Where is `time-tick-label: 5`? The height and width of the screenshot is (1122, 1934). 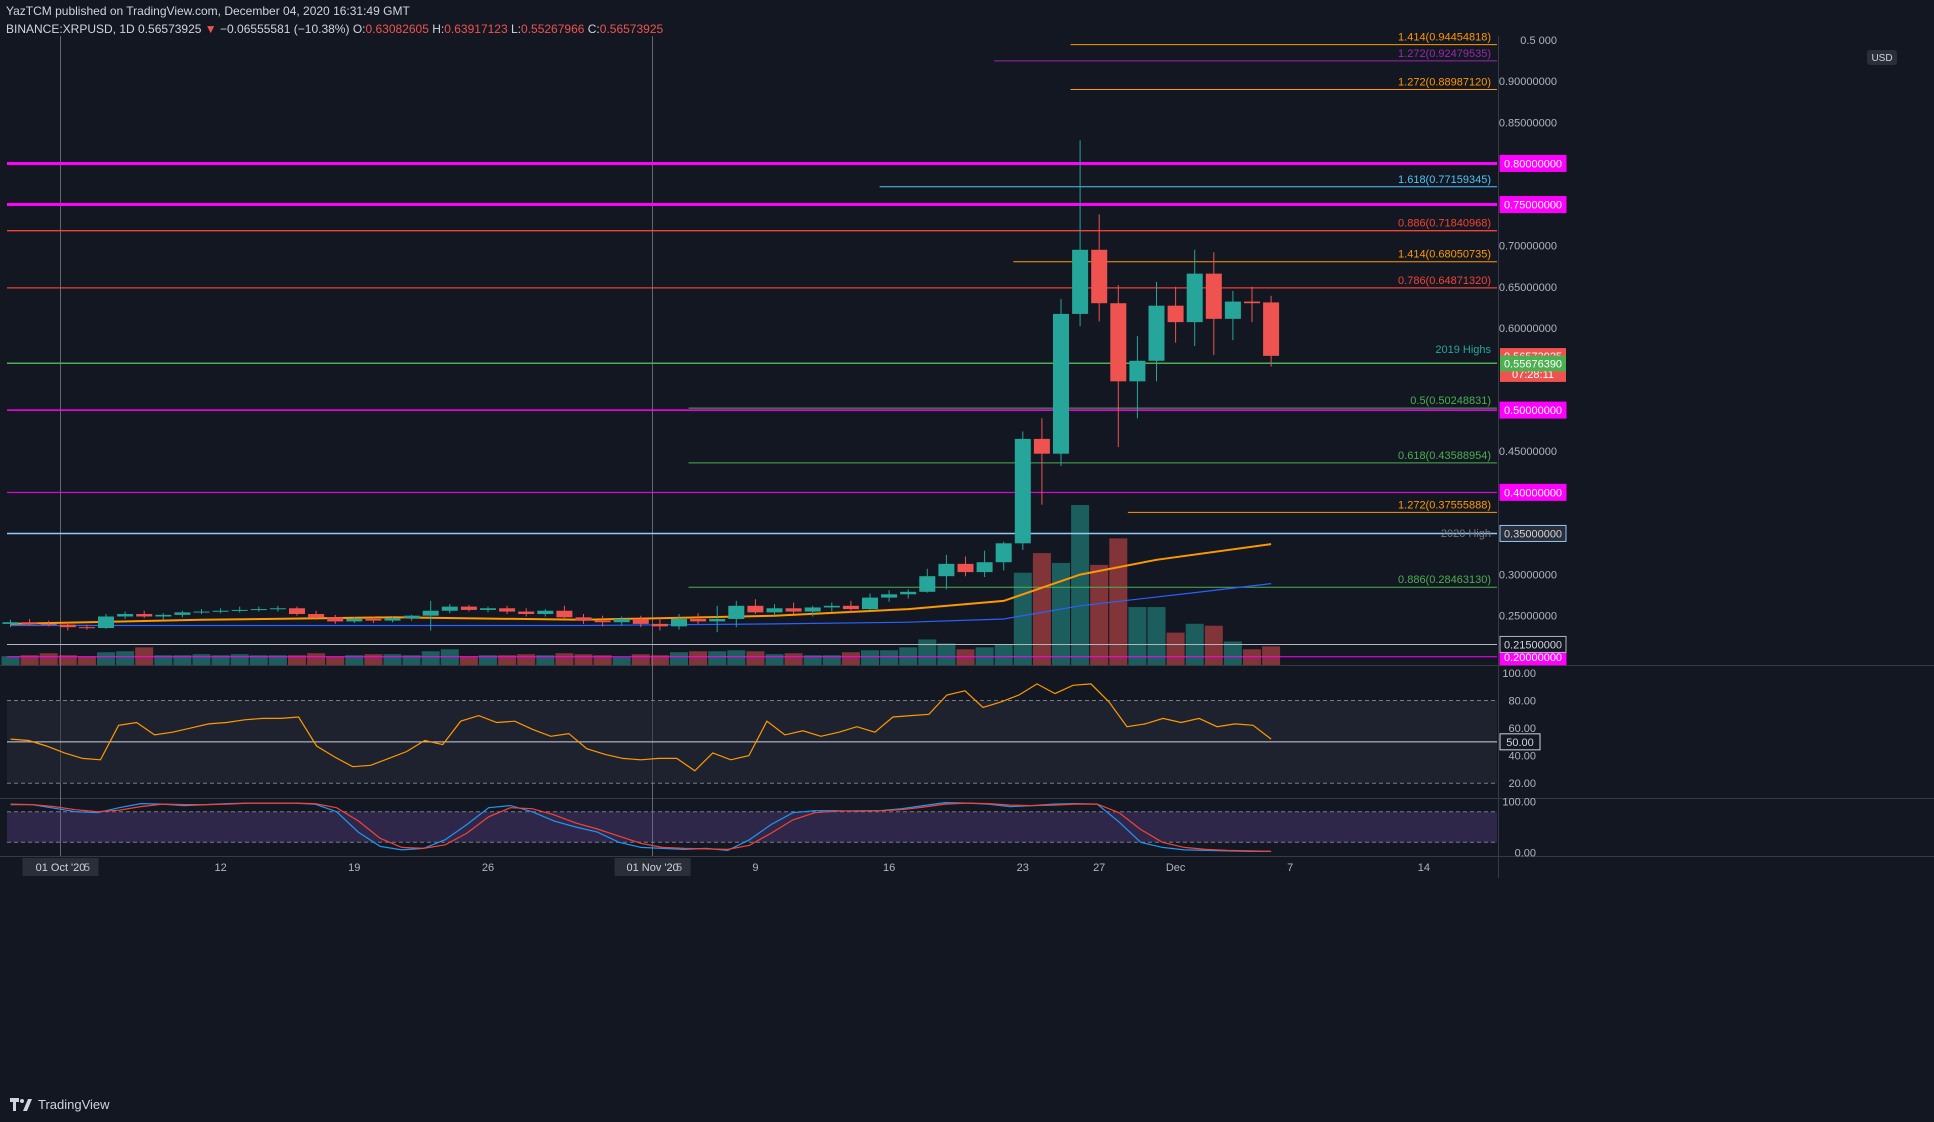
time-tick-label: 5 is located at coordinates (87, 868).